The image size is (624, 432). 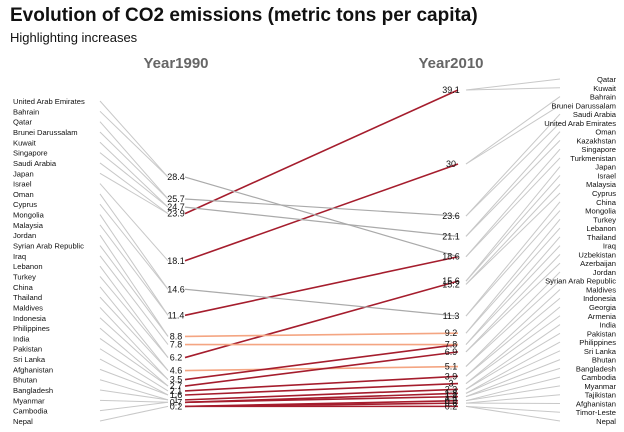 I want to click on left-value-label: 25.7, so click(x=176, y=199).